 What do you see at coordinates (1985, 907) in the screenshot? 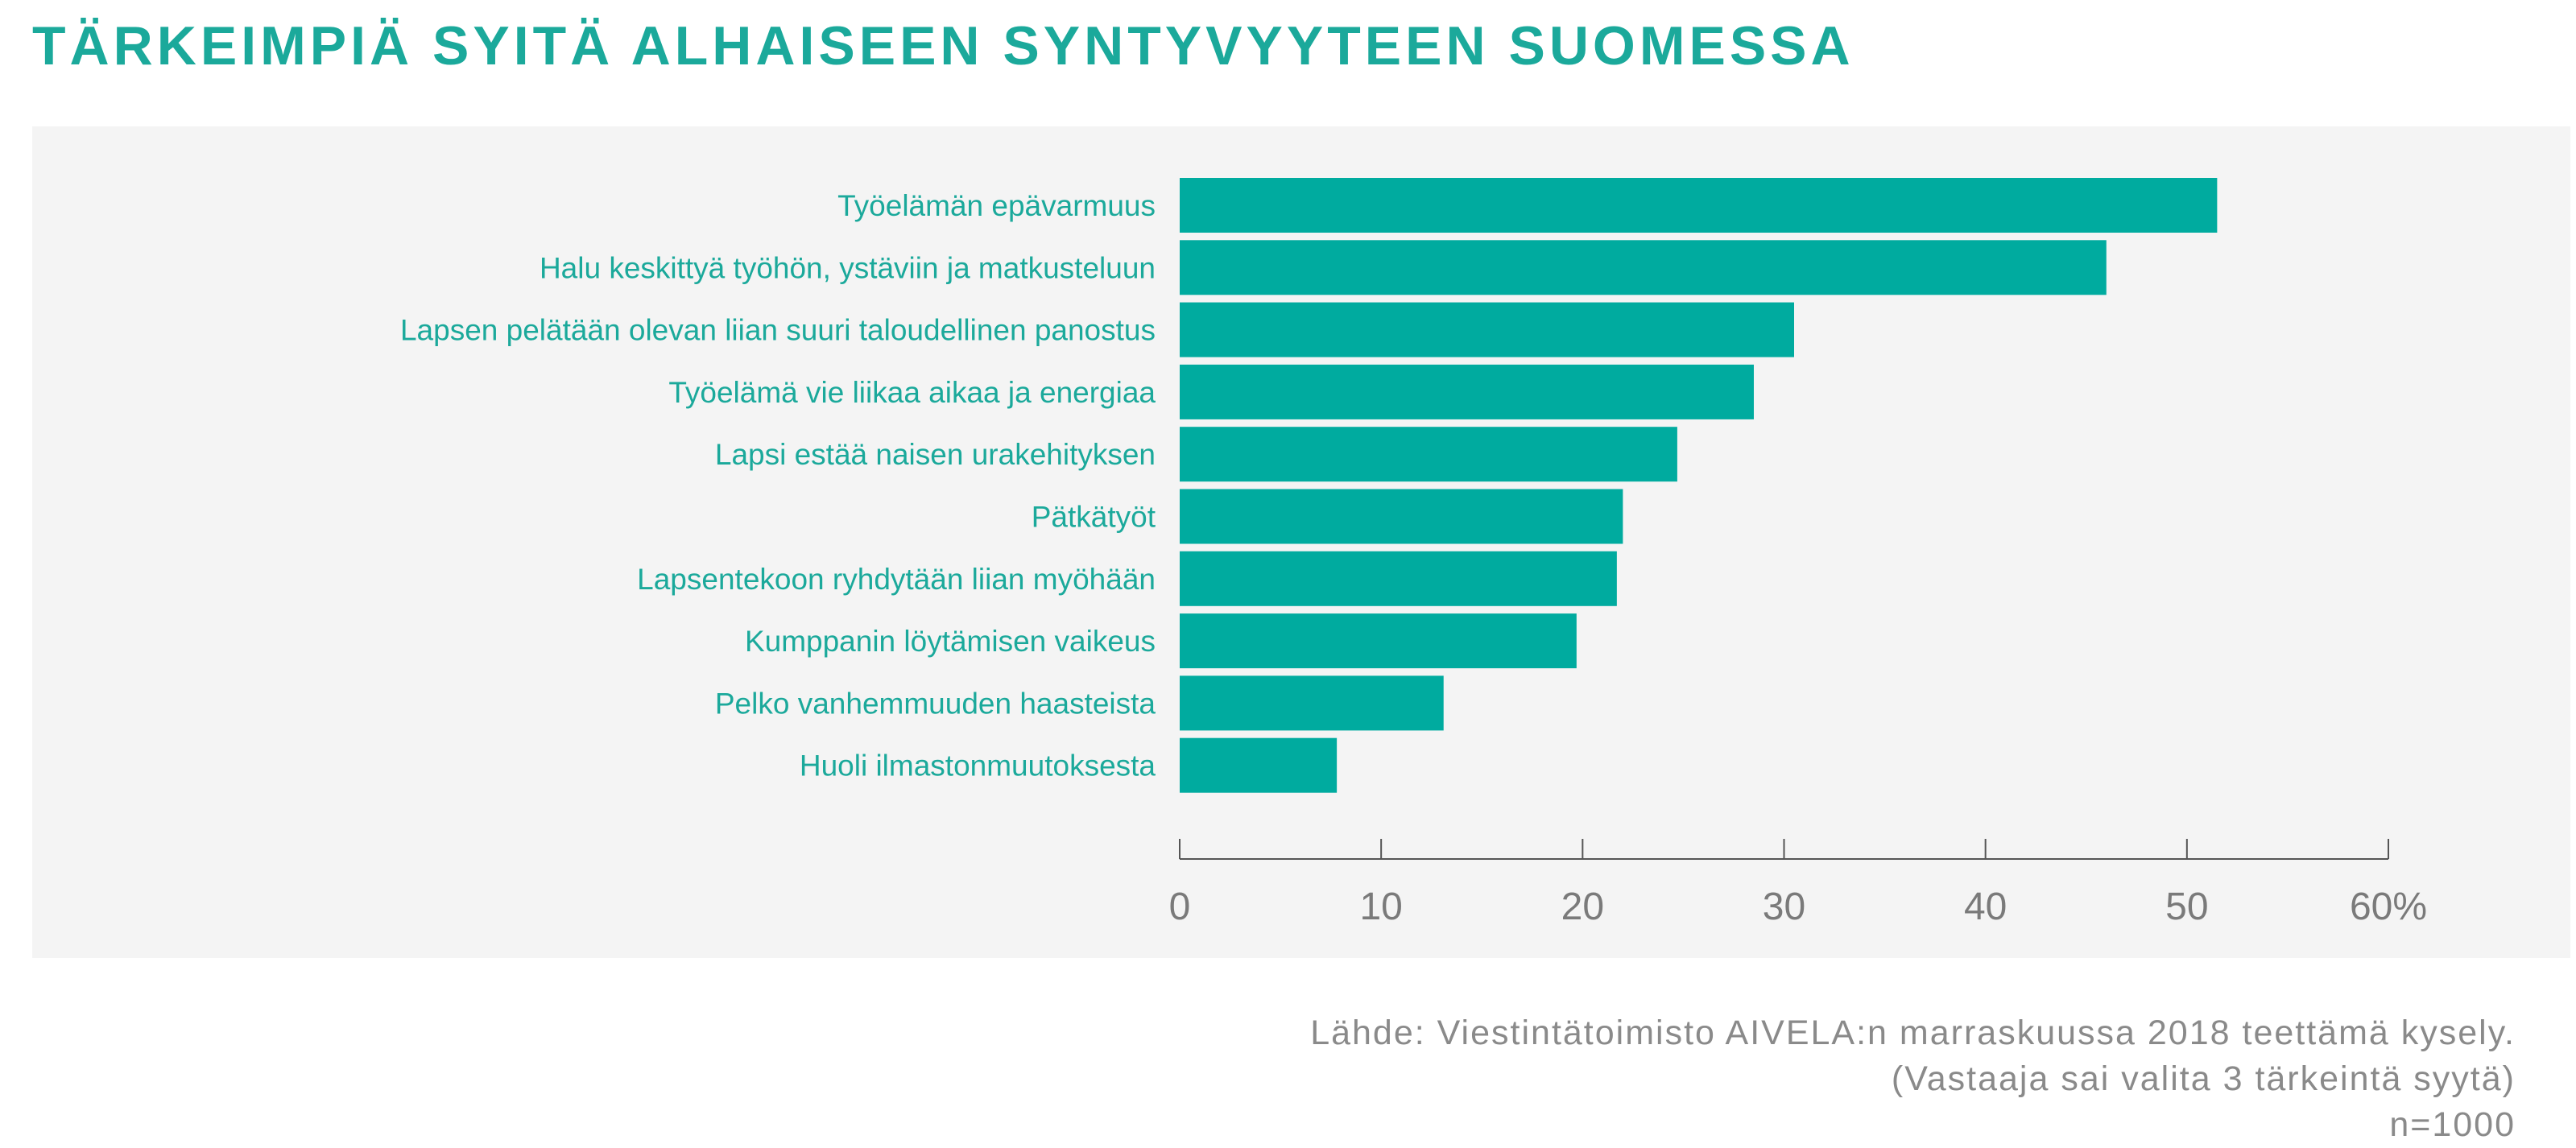
I see `x-tick-label: 40` at bounding box center [1985, 907].